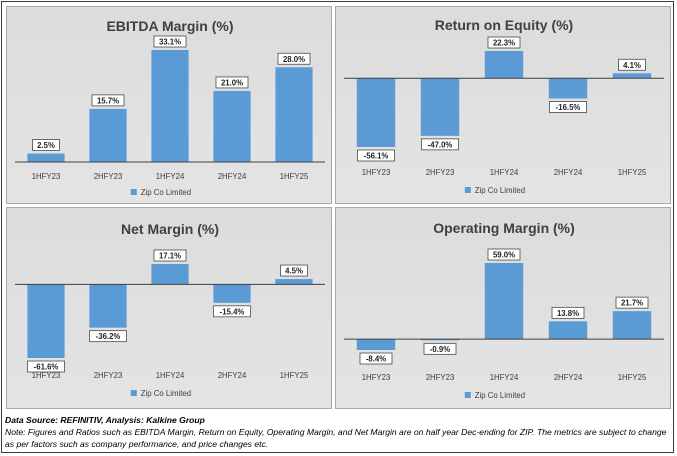  I want to click on data-label: 22.3%, so click(504, 43).